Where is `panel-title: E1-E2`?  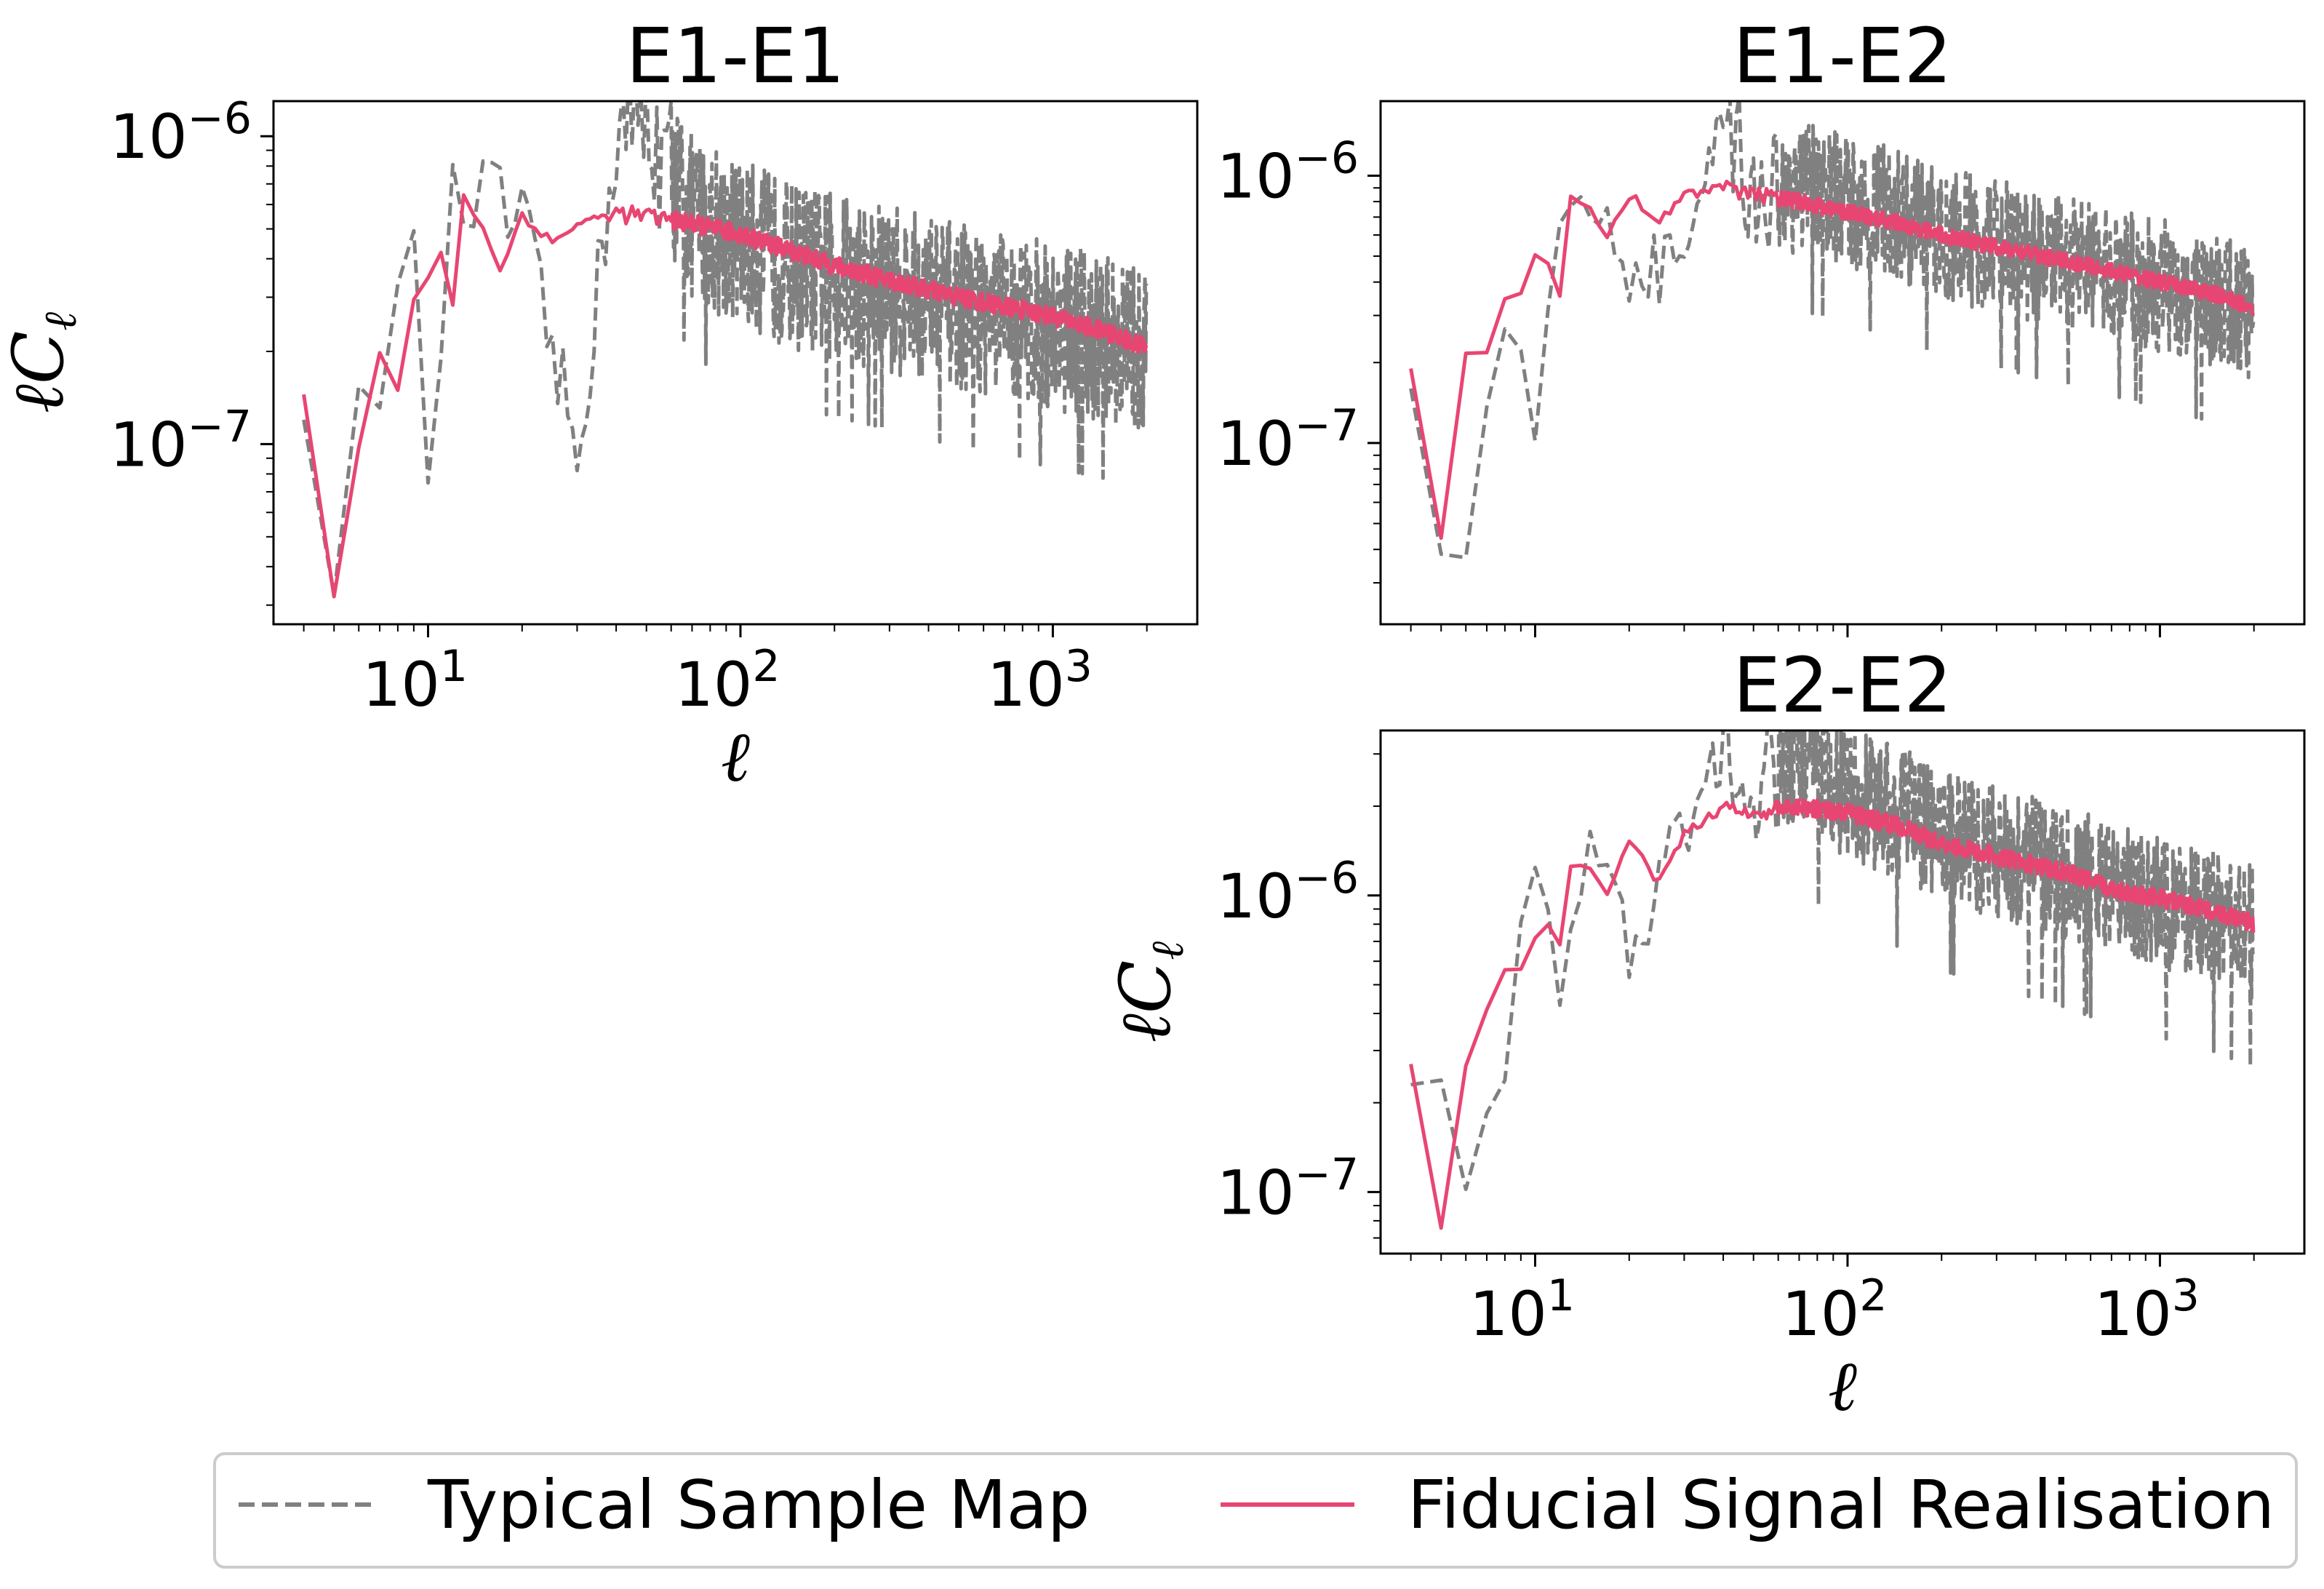 panel-title: E1-E2 is located at coordinates (1842, 56).